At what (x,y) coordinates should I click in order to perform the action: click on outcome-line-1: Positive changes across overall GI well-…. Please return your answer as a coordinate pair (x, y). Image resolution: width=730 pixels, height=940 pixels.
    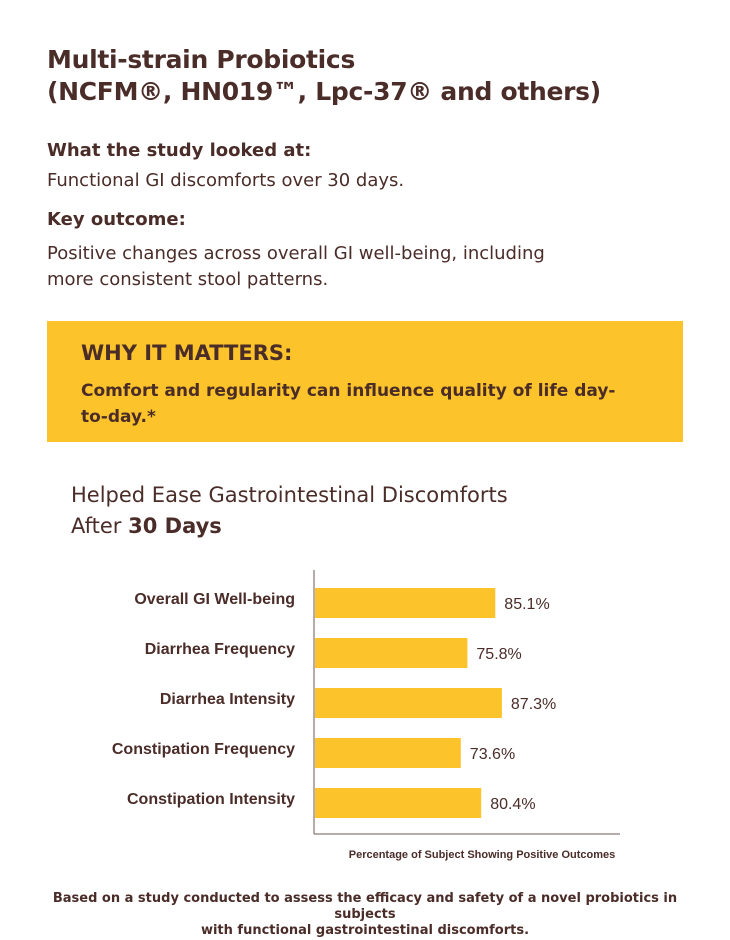
    Looking at the image, I should click on (296, 253).